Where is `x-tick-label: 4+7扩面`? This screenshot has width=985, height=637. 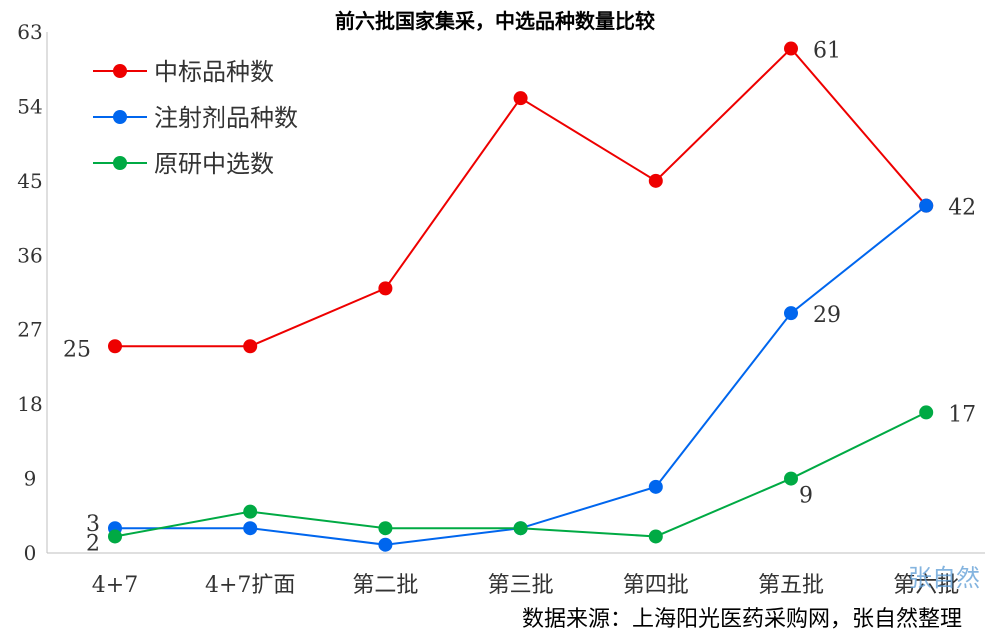 x-tick-label: 4+7扩面 is located at coordinates (250, 585).